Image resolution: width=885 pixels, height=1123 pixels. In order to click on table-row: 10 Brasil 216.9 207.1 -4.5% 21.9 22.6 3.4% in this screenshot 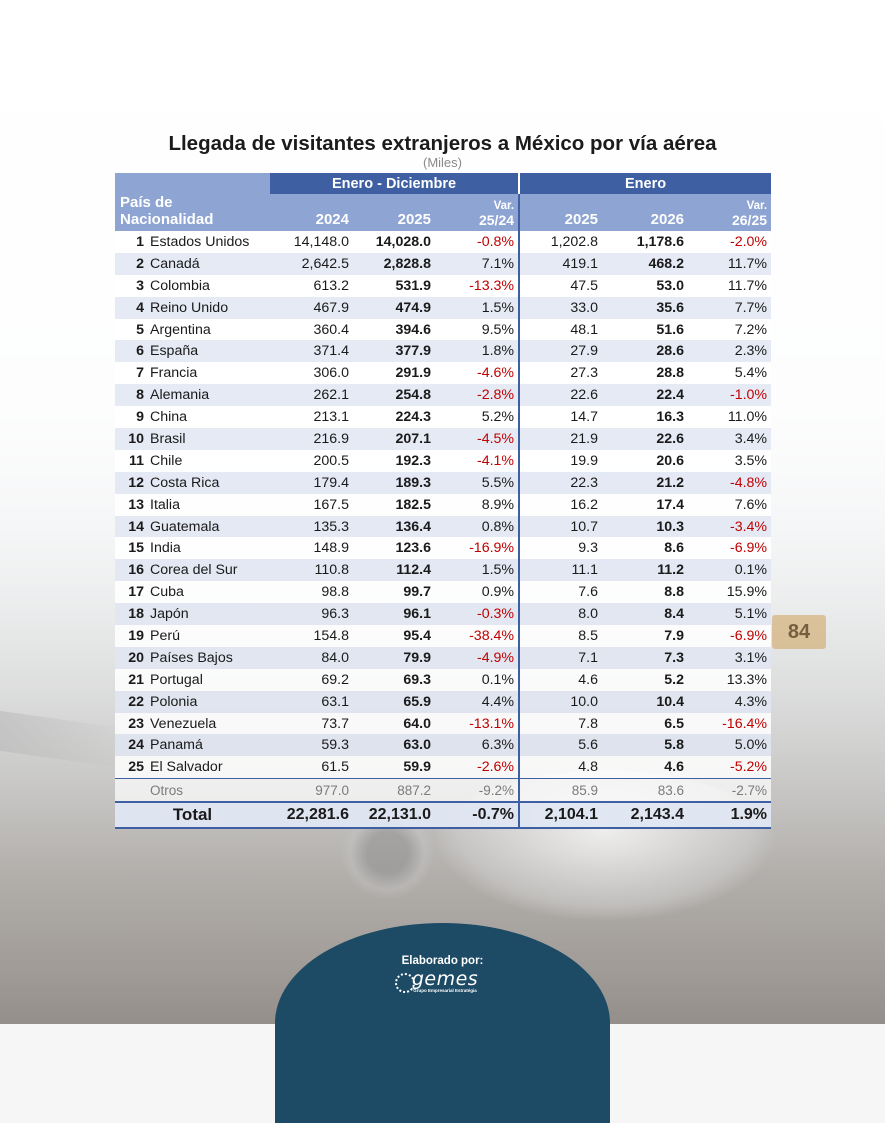, I will do `click(443, 439)`.